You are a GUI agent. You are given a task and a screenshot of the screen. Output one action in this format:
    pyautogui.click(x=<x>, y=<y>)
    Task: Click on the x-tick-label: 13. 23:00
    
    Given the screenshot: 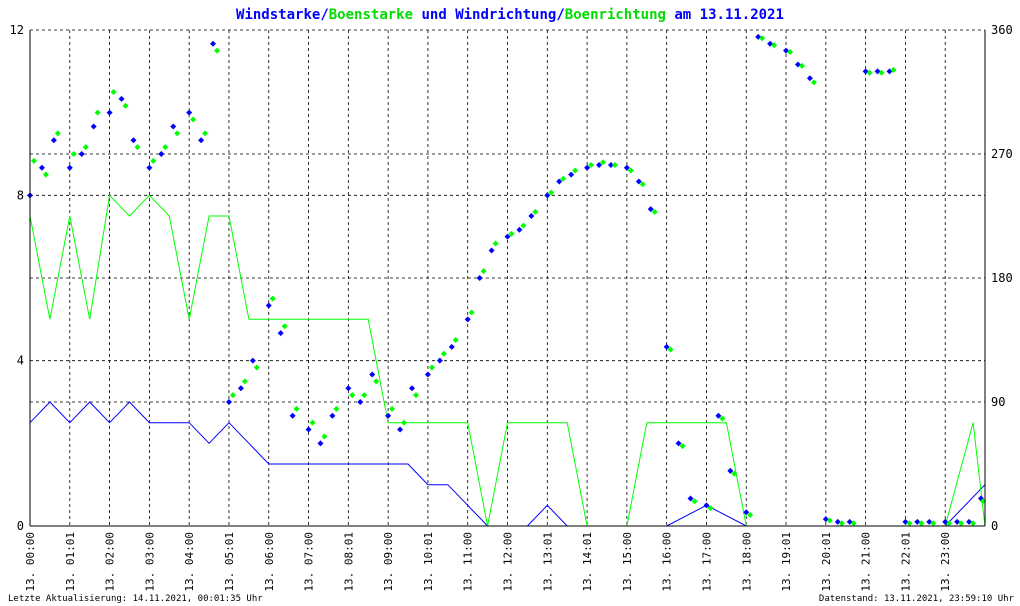 What is the action you would take?
    pyautogui.click(x=945, y=562)
    